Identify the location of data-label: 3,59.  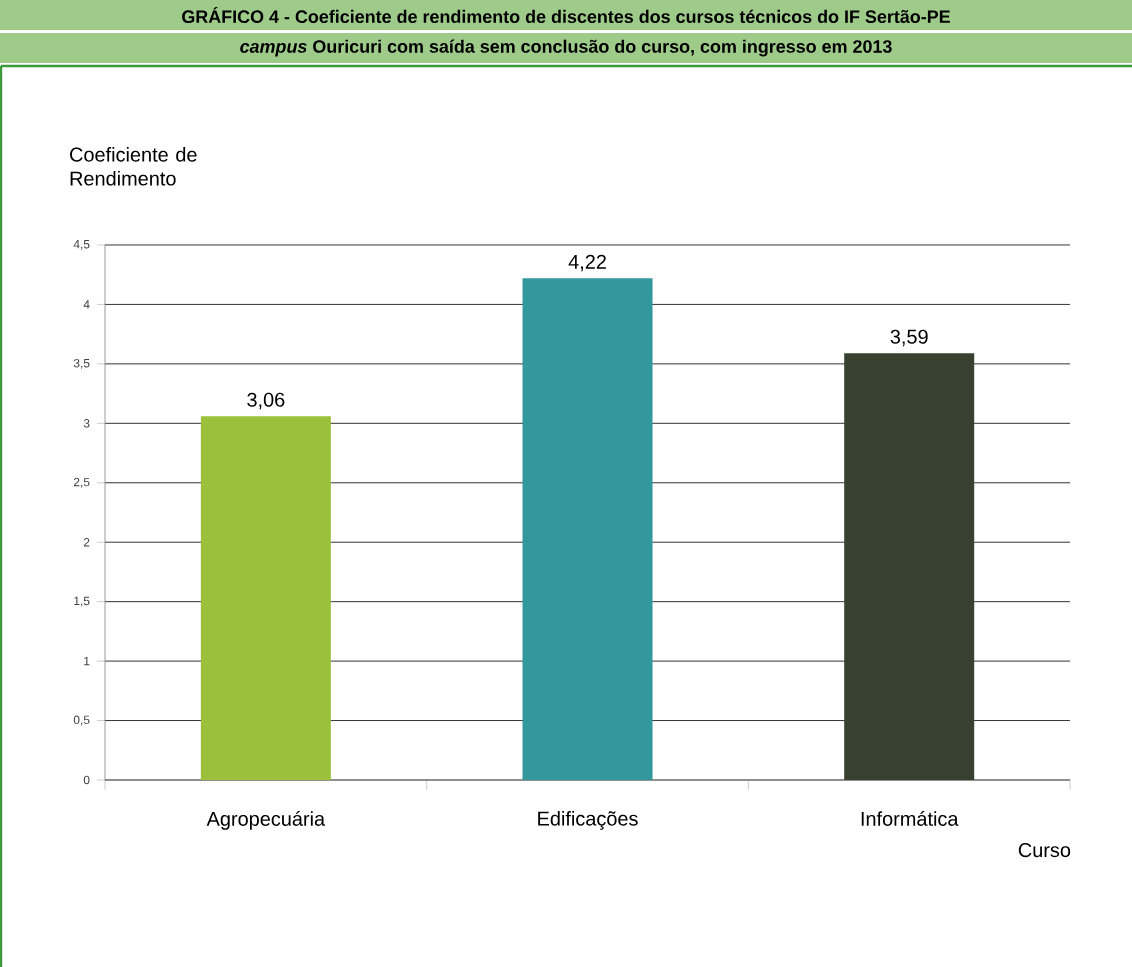
(909, 338).